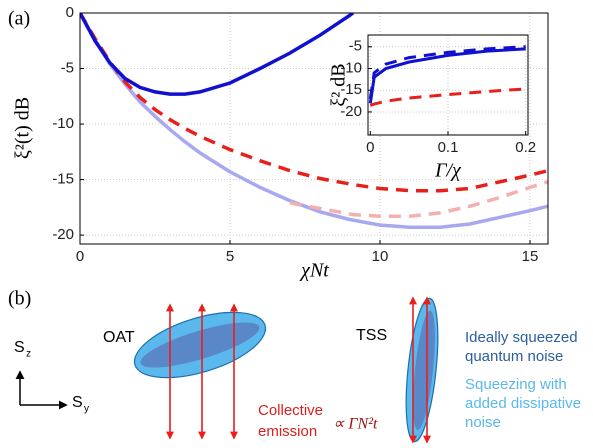  I want to click on emission-label: emission, so click(287, 431).